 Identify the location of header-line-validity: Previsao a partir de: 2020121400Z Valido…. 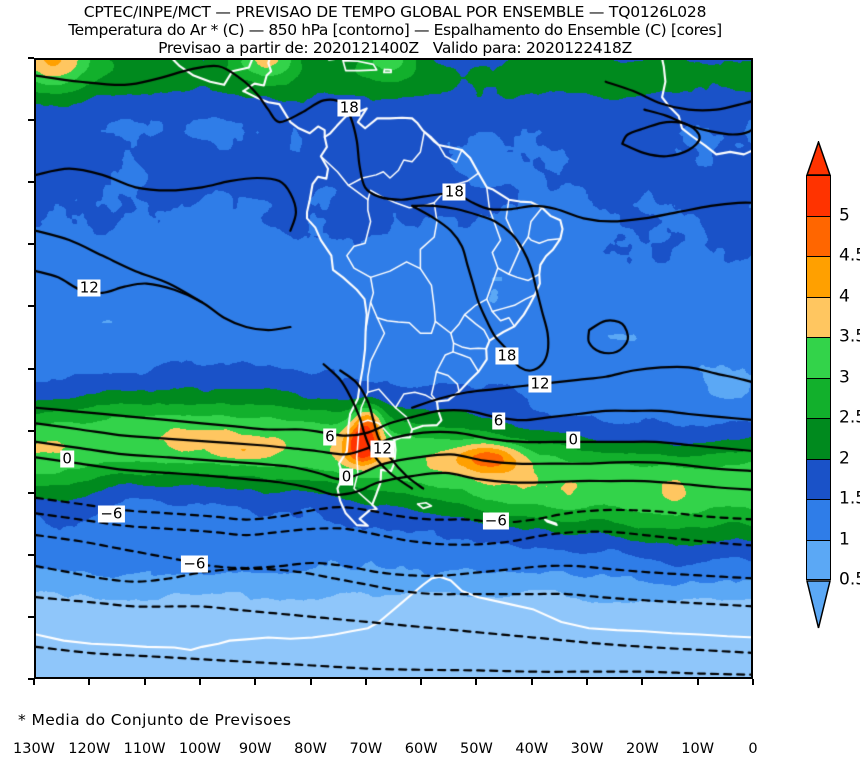
(395, 48).